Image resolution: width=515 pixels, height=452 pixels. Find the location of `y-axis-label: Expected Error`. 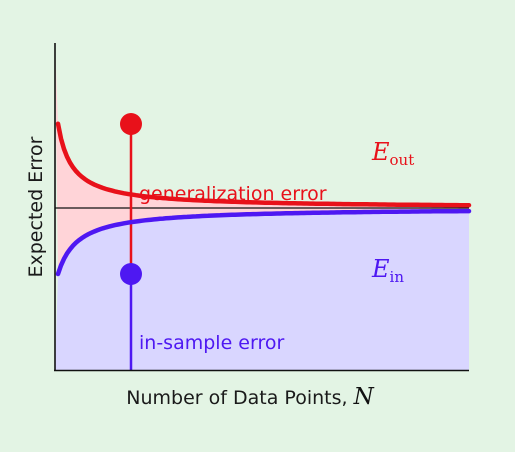

y-axis-label: Expected Error is located at coordinates (36, 206).